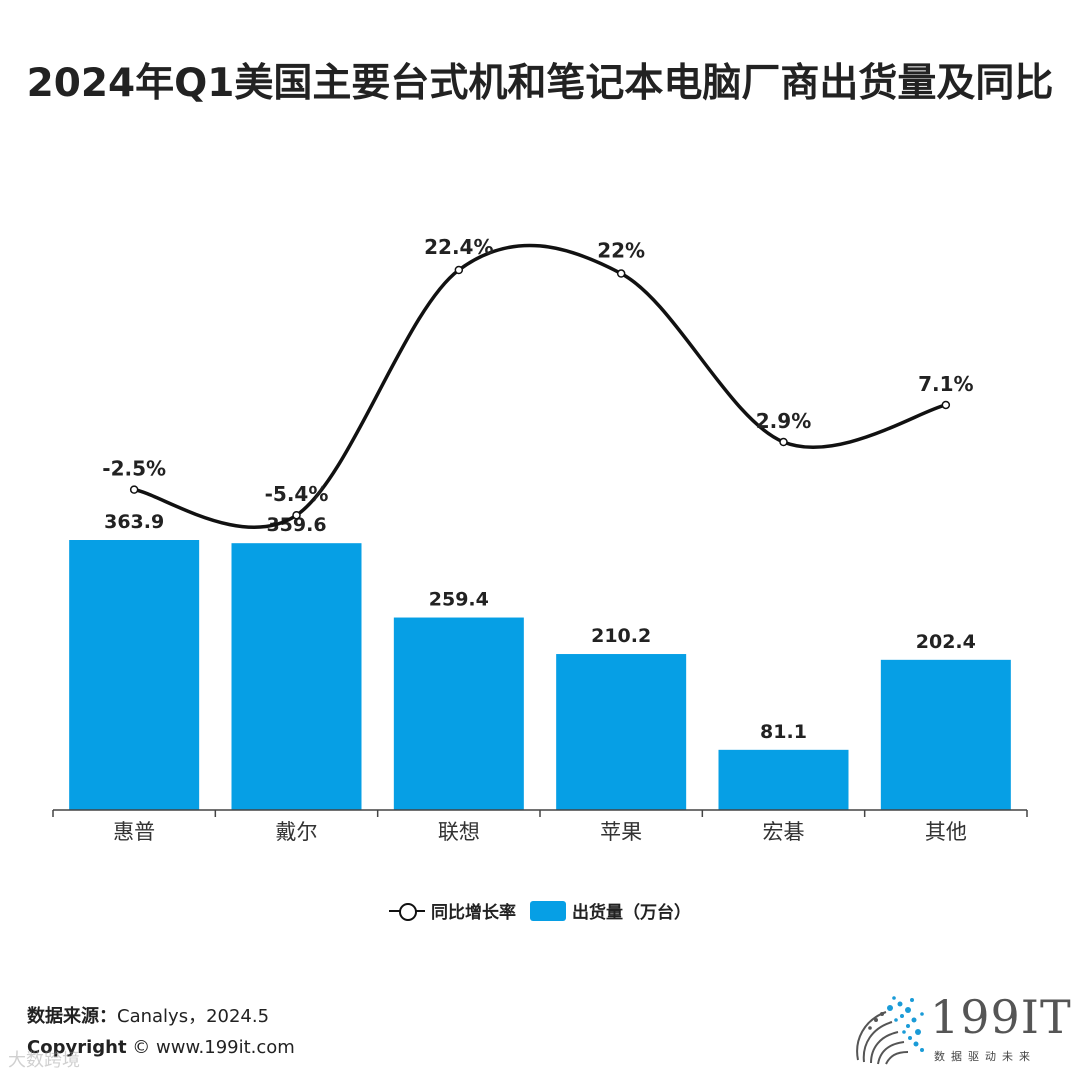 The image size is (1080, 1080). I want to click on logo: 199IT 数据驱动未来, so click(958, 1030).